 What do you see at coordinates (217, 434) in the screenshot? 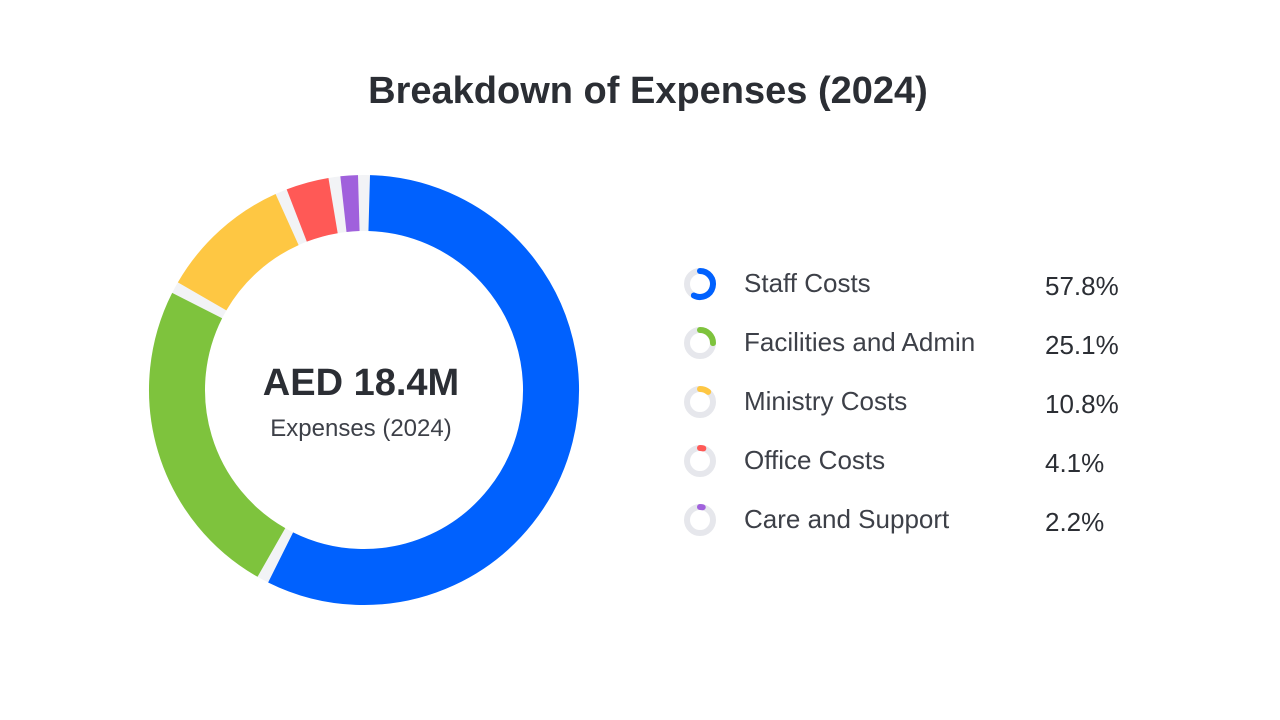
I see `donut-slice-facilities-and-admin` at bounding box center [217, 434].